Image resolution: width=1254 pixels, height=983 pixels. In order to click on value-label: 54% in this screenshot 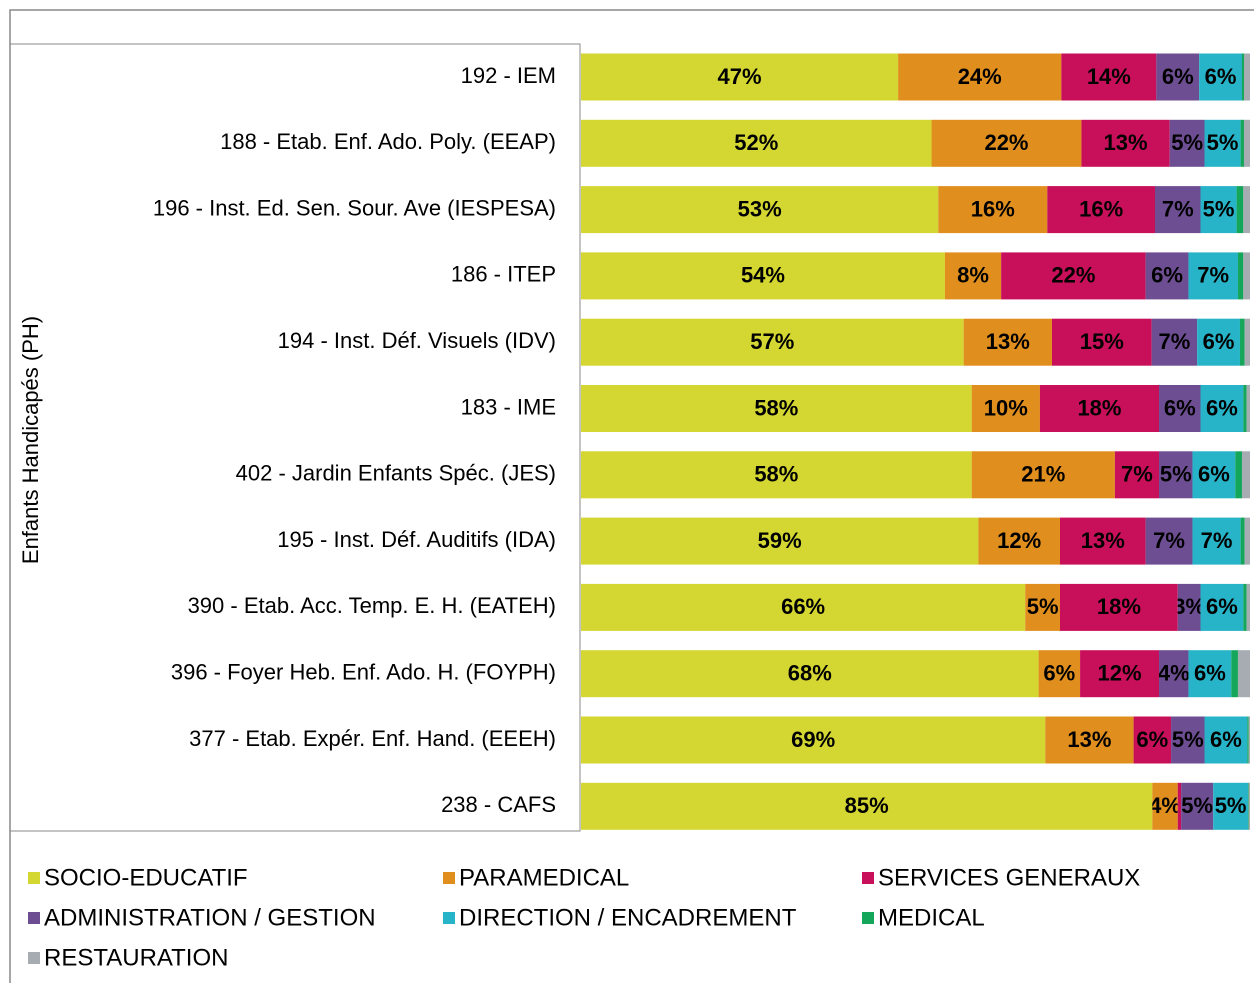, I will do `click(763, 275)`.